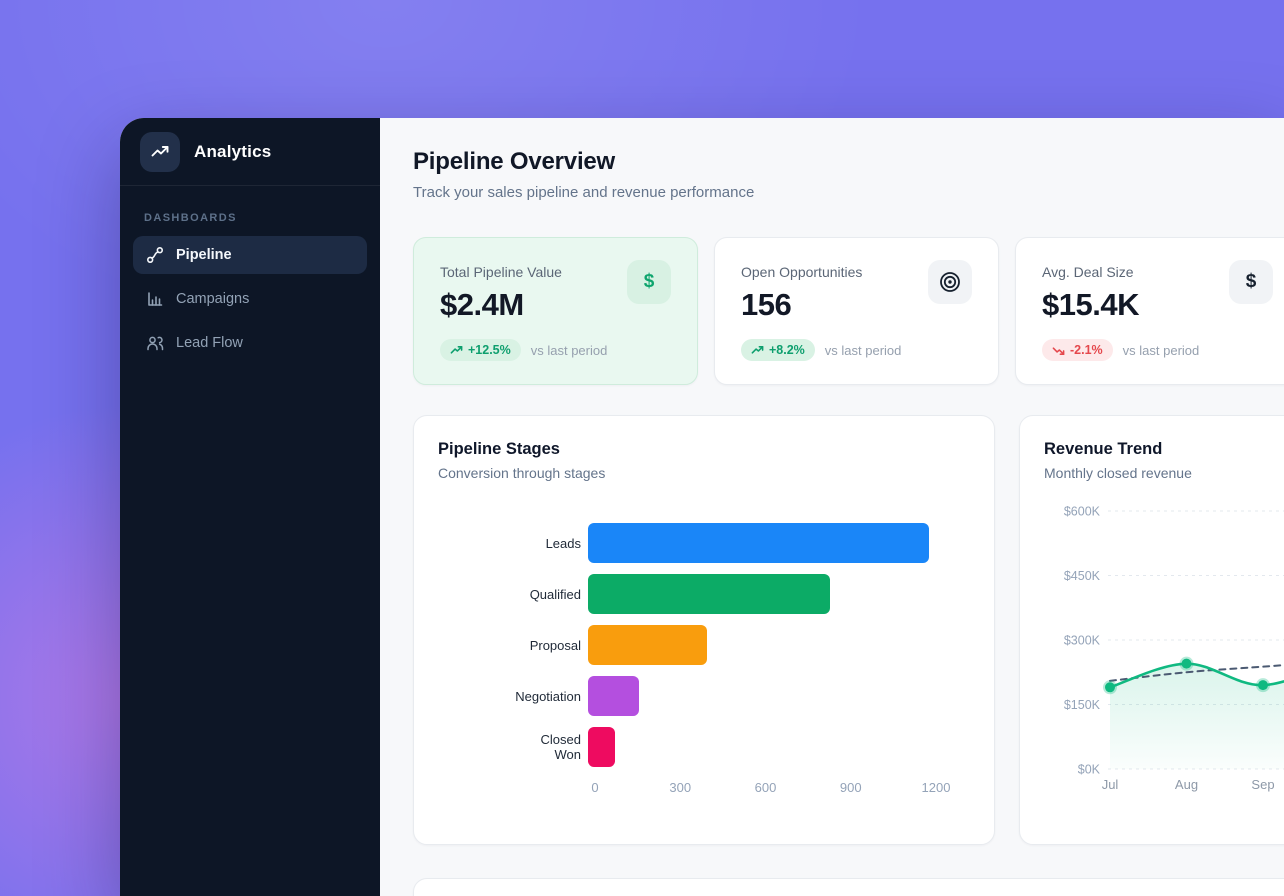 This screenshot has width=1284, height=896. Describe the element at coordinates (213, 299) in the screenshot. I see `sidebar-item-label: Campaigns` at that location.